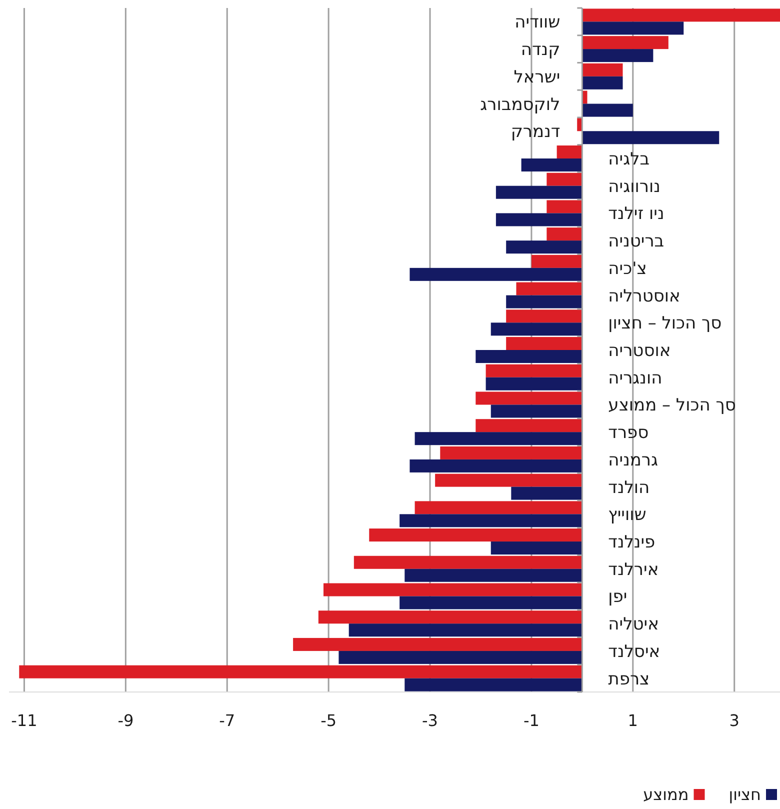 The height and width of the screenshot is (809, 780). What do you see at coordinates (531, 720) in the screenshot?
I see `x-tick-label: -1` at bounding box center [531, 720].